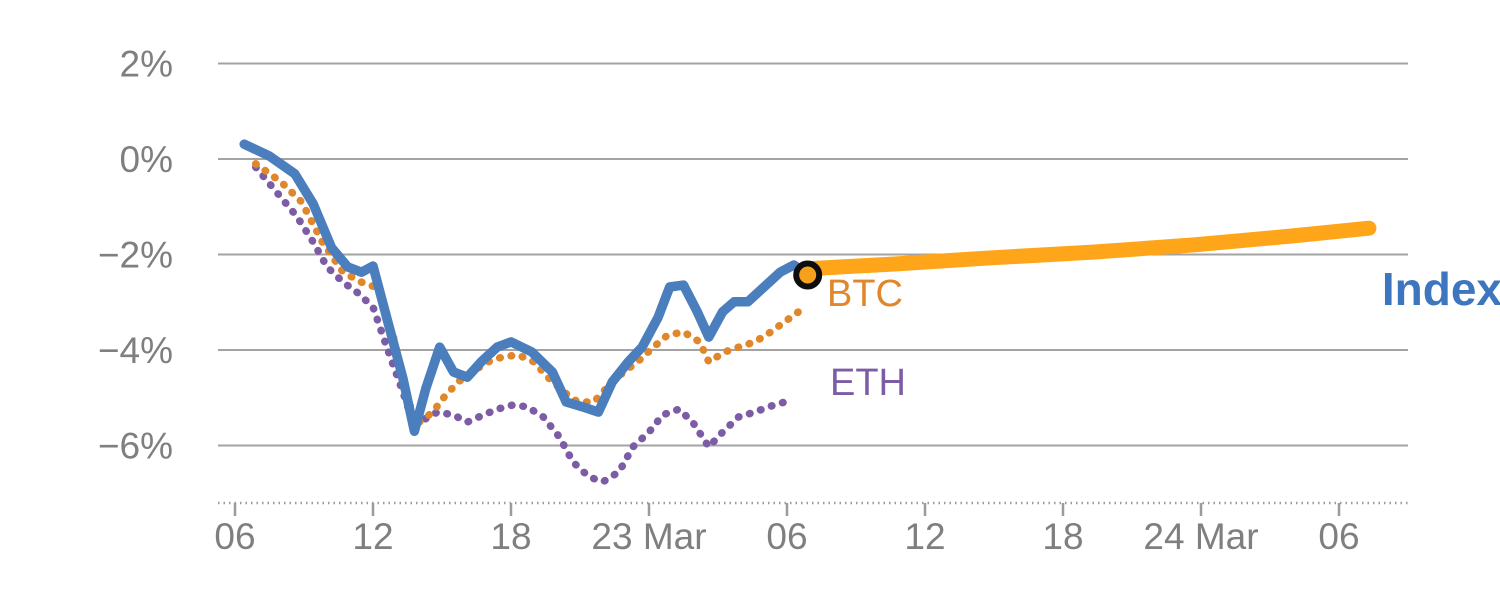 Image resolution: width=1500 pixels, height=616 pixels. I want to click on y-tick-label: 0%, so click(146, 159).